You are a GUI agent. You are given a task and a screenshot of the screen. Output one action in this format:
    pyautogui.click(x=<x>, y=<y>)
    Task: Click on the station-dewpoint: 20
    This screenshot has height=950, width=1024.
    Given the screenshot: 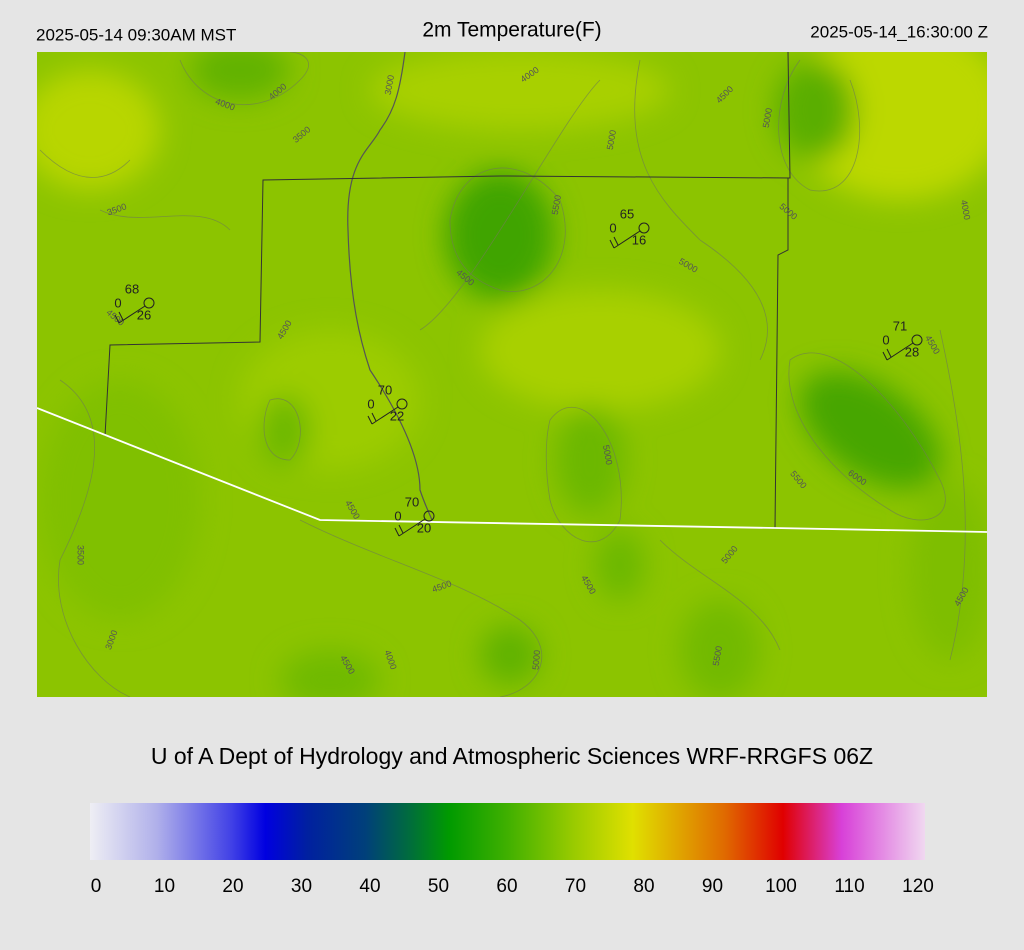 What is the action you would take?
    pyautogui.click(x=424, y=527)
    